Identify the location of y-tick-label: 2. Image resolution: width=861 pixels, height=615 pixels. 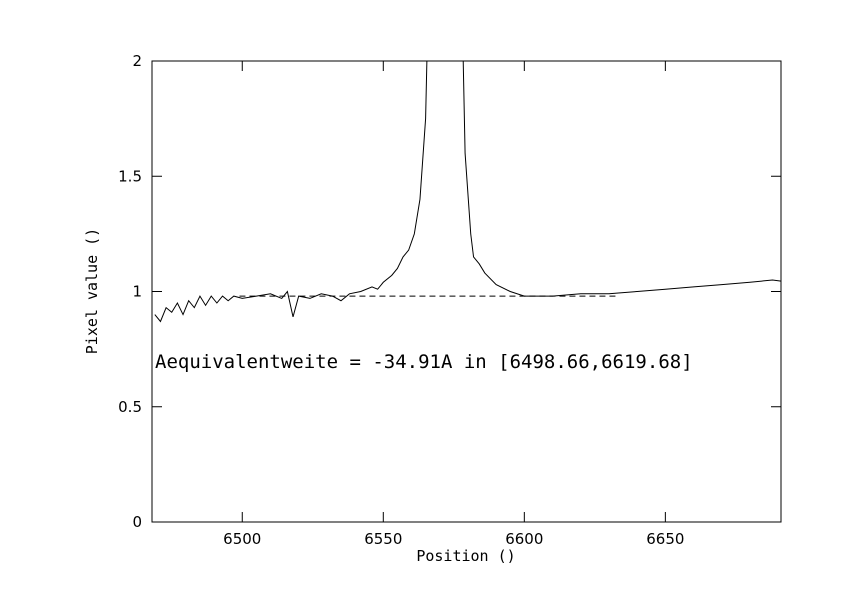
(137, 61).